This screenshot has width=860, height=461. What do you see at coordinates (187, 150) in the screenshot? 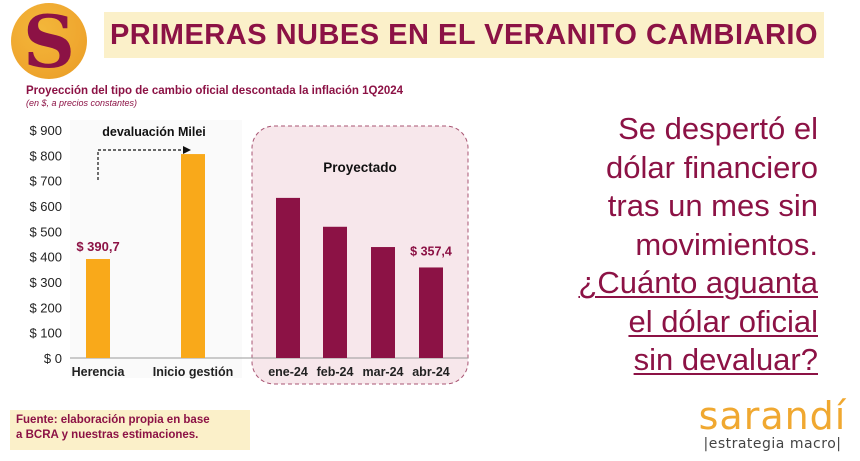
I see `annotation-arrowhead` at bounding box center [187, 150].